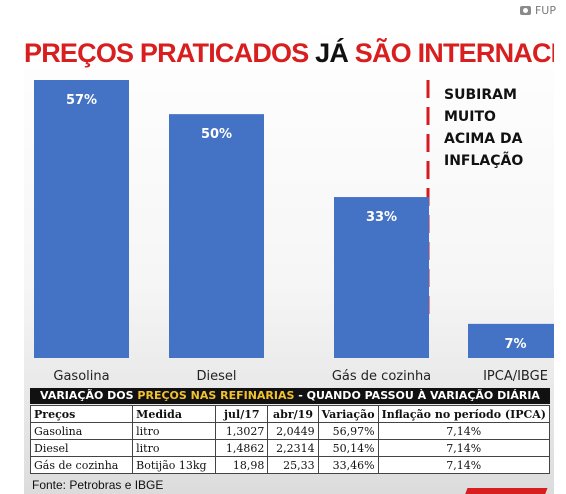  I want to click on table-cell: 50,14%, so click(348, 448).